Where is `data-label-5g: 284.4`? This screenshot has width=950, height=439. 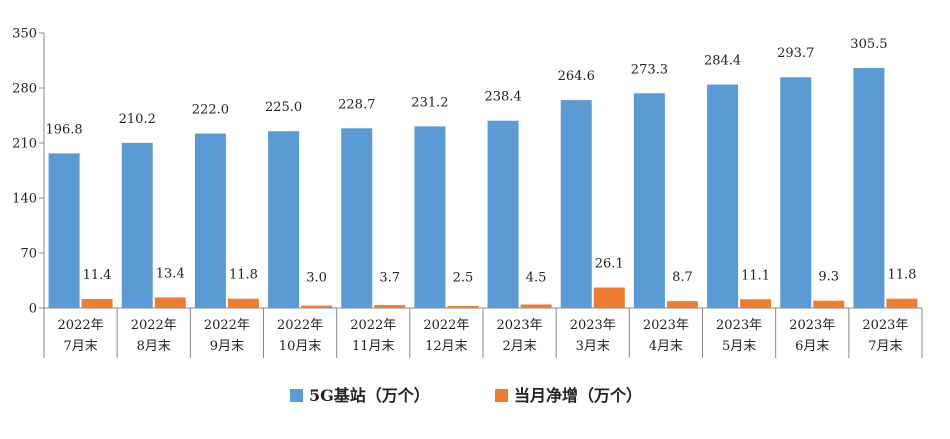
data-label-5g: 284.4 is located at coordinates (722, 61).